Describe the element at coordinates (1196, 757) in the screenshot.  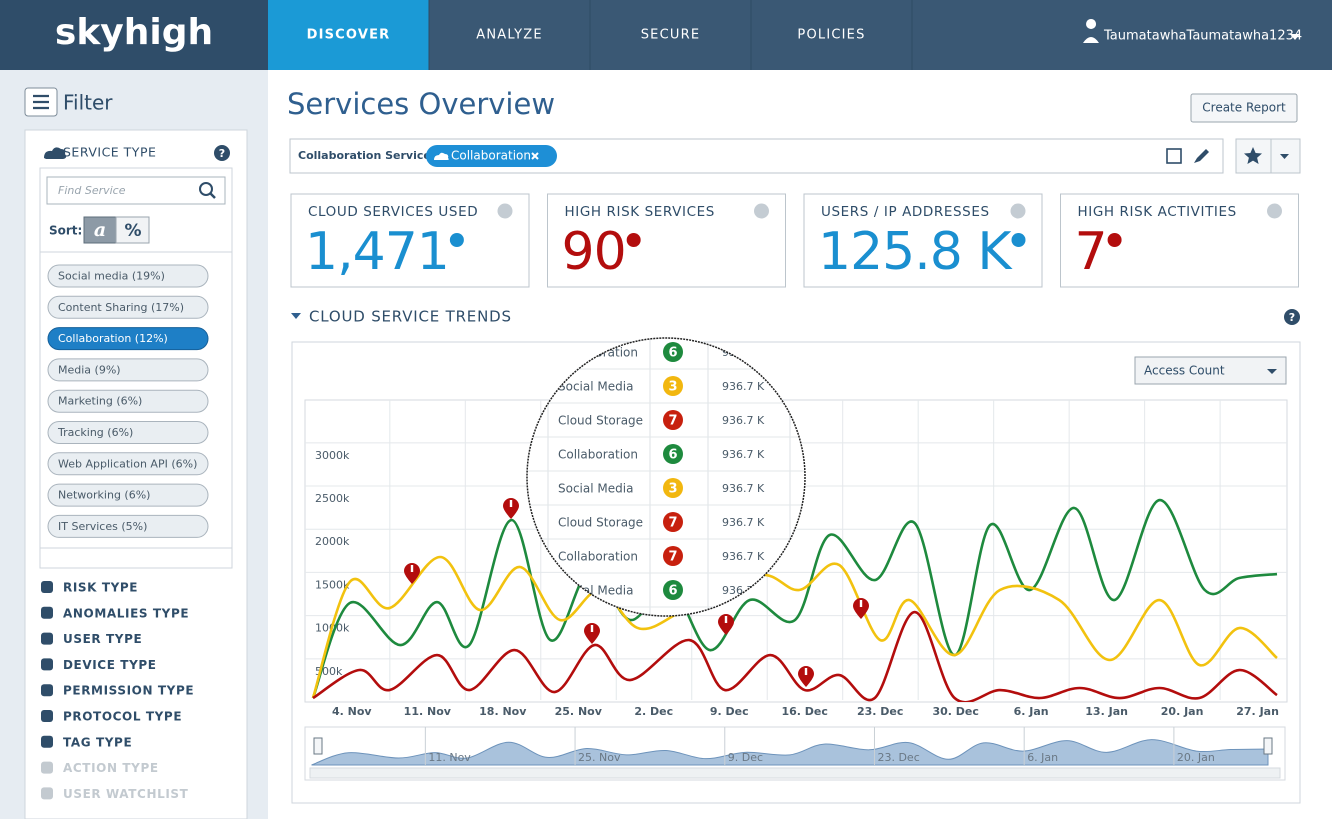
I see `navigator-label: 20. Jan` at that location.